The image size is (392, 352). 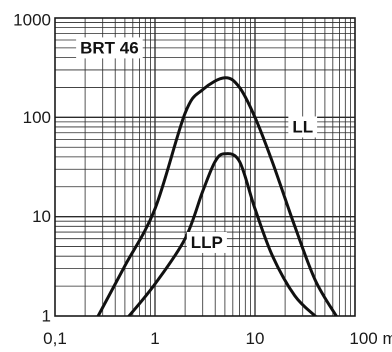 I want to click on y-tick-label: 10, so click(x=41, y=216).